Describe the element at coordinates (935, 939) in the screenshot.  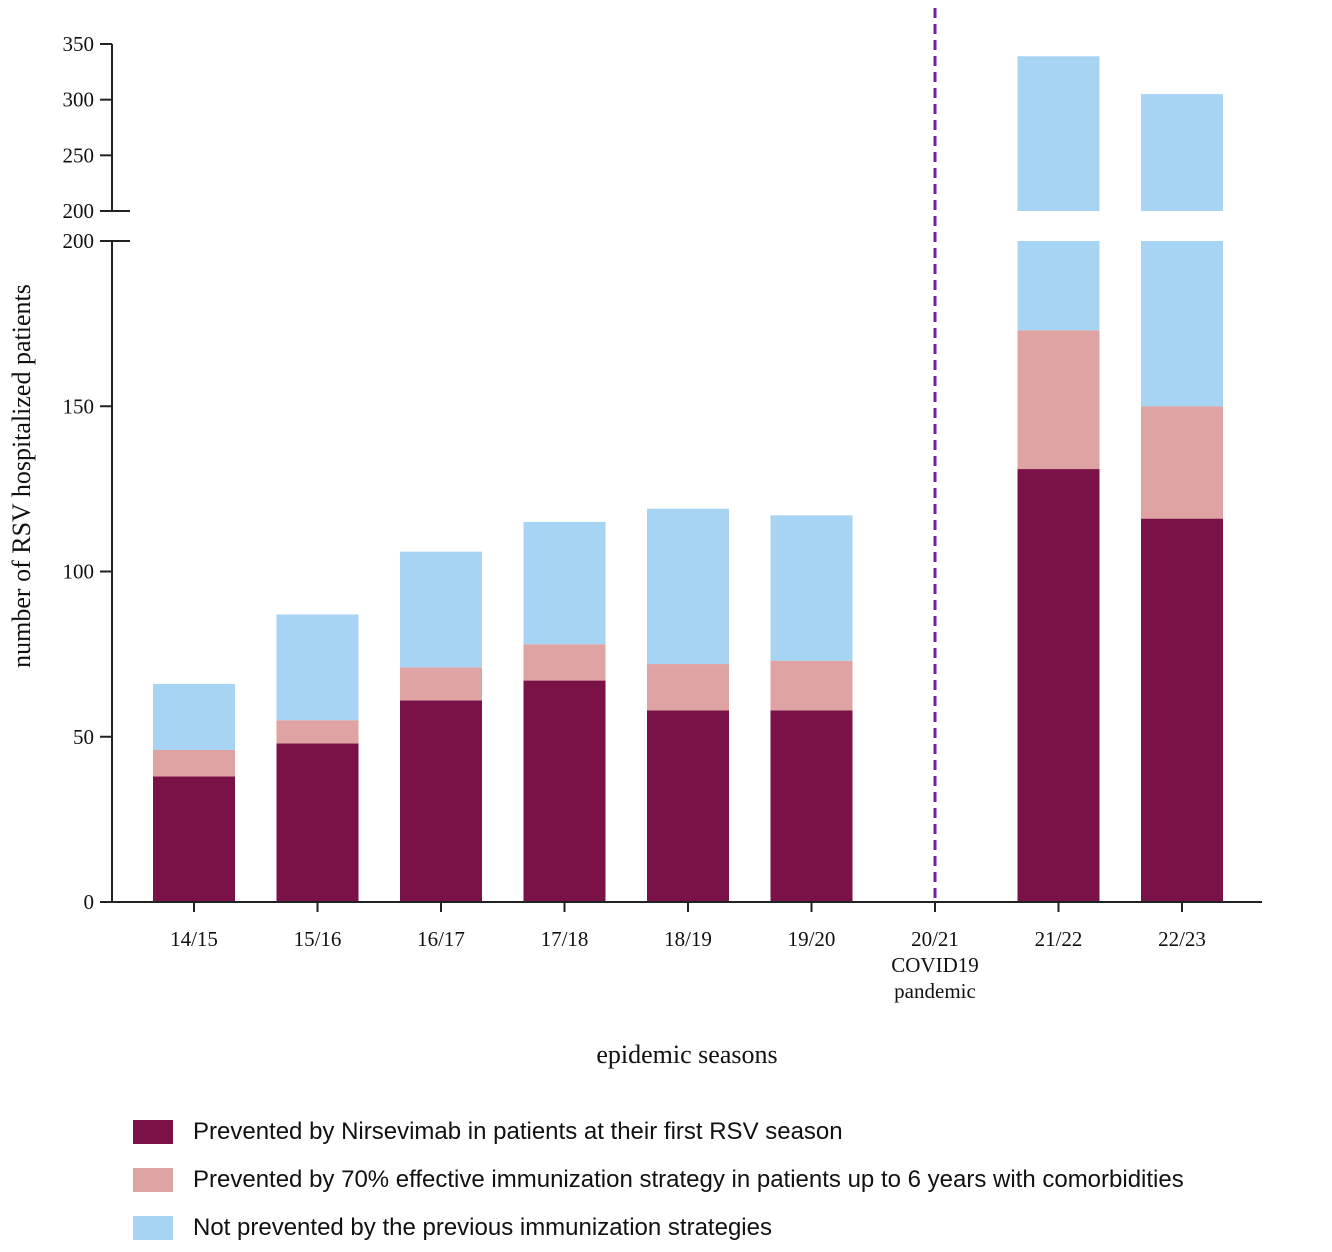
I see `x-tick-label-20-21: 20/21` at that location.